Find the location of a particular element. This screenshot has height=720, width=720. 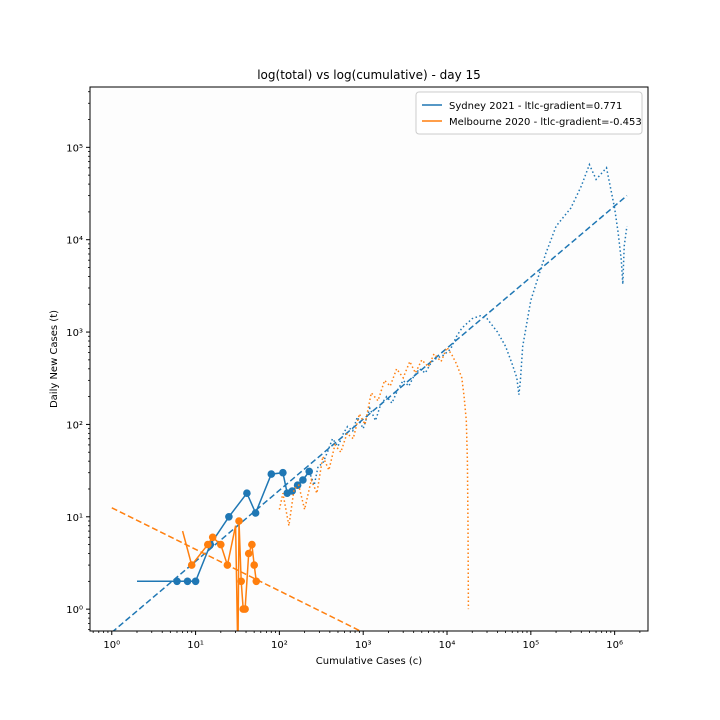

y-tick-label: 10² is located at coordinates (74, 425).